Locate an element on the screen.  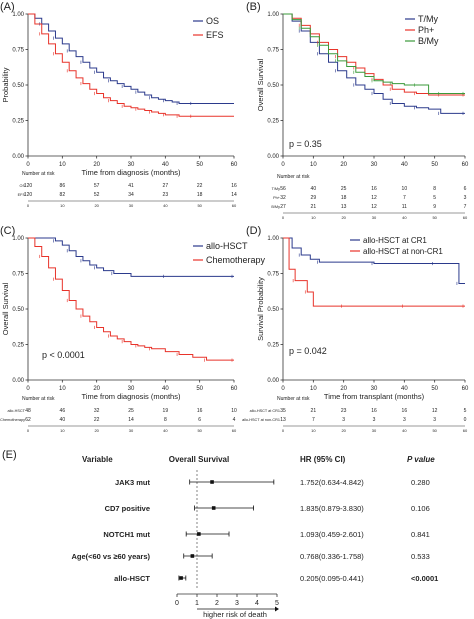
y-tick-label: 0.00 is located at coordinates (273, 381).